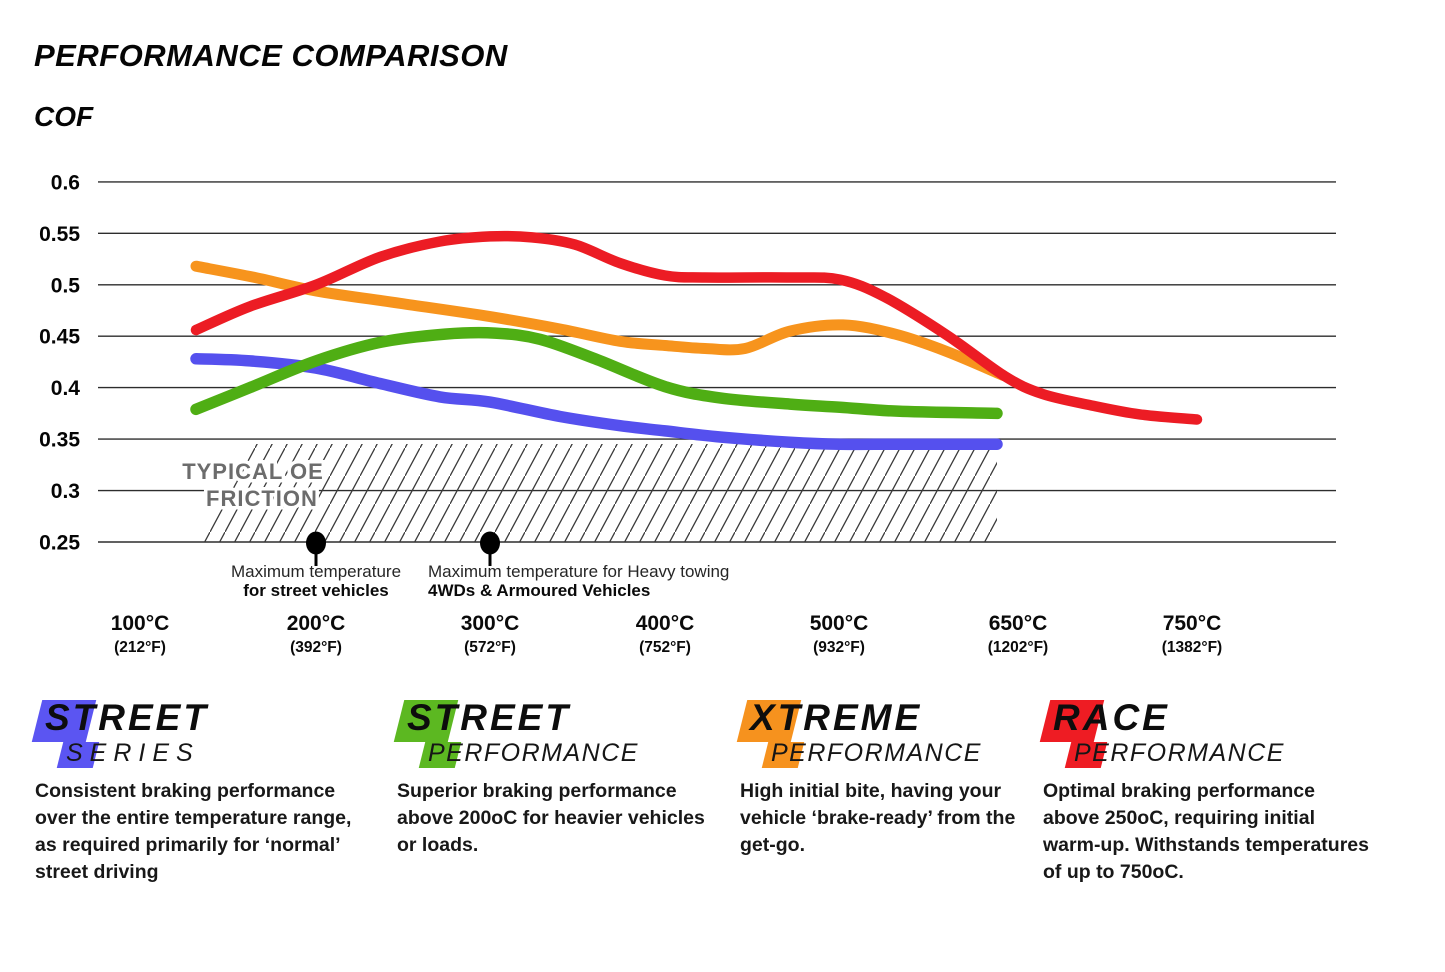 This screenshot has height=972, width=1445. What do you see at coordinates (59, 337) in the screenshot?
I see `y-axis-label: 0.45` at bounding box center [59, 337].